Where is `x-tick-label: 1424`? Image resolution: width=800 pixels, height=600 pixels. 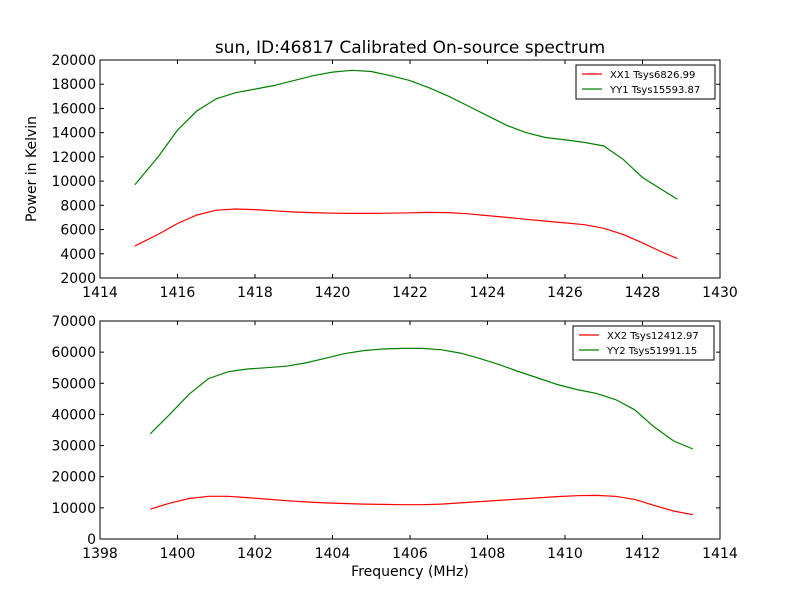
x-tick-label: 1424 is located at coordinates (488, 293).